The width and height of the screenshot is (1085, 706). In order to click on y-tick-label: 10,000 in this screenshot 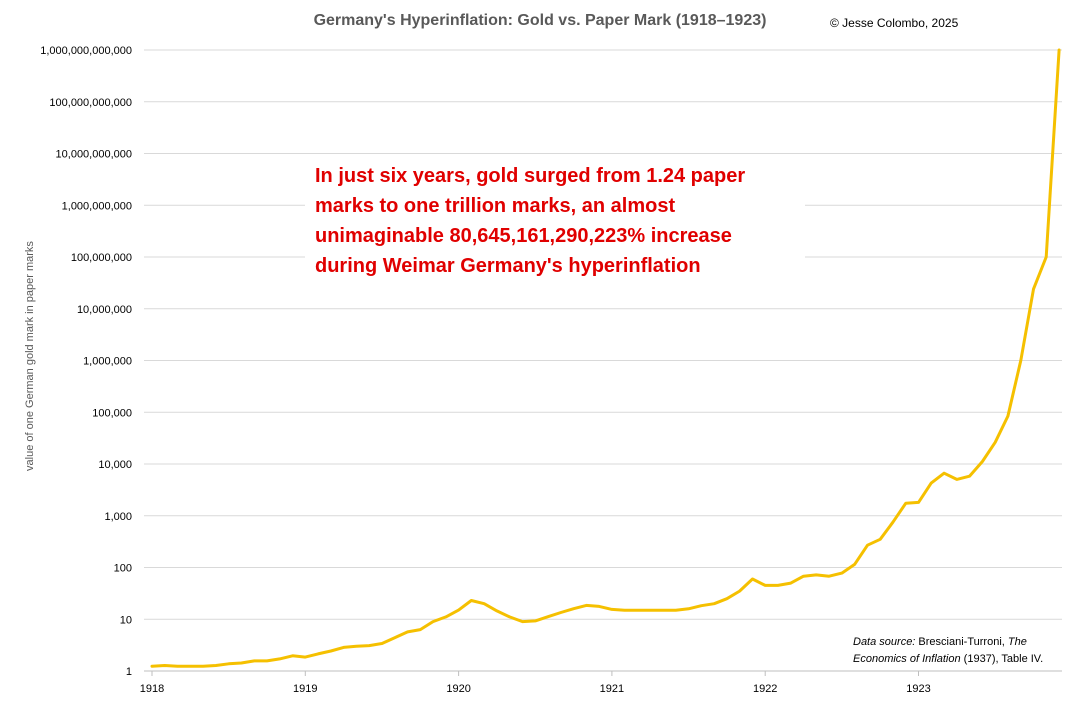, I will do `click(115, 465)`.